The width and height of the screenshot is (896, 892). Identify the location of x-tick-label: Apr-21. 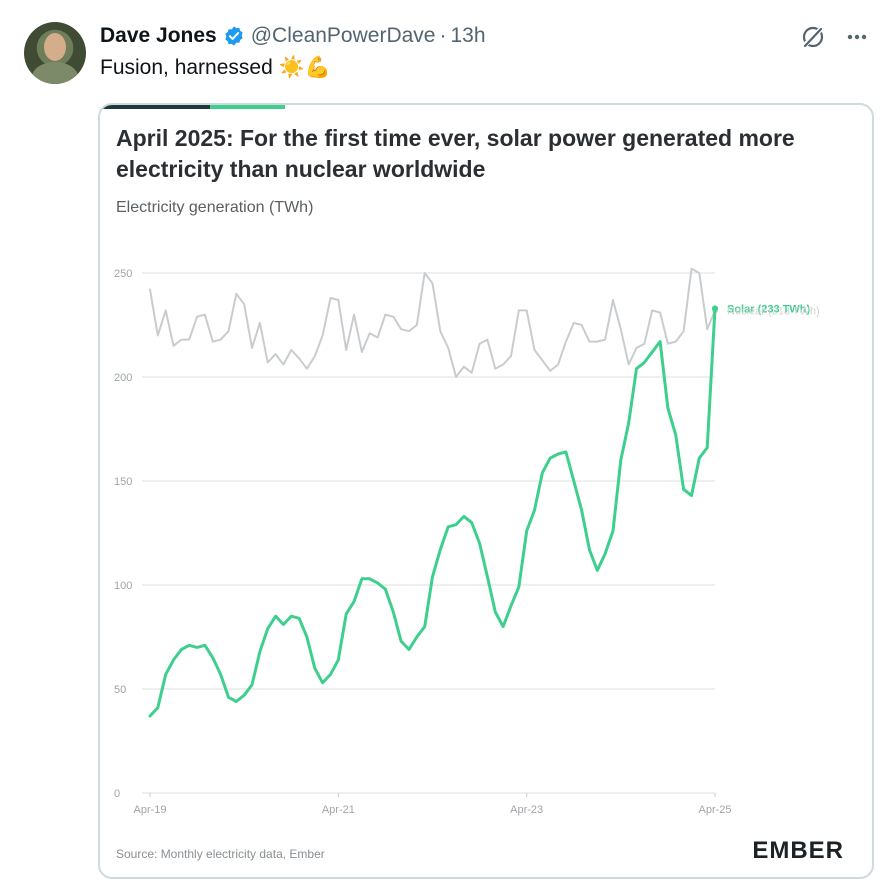
(338, 810).